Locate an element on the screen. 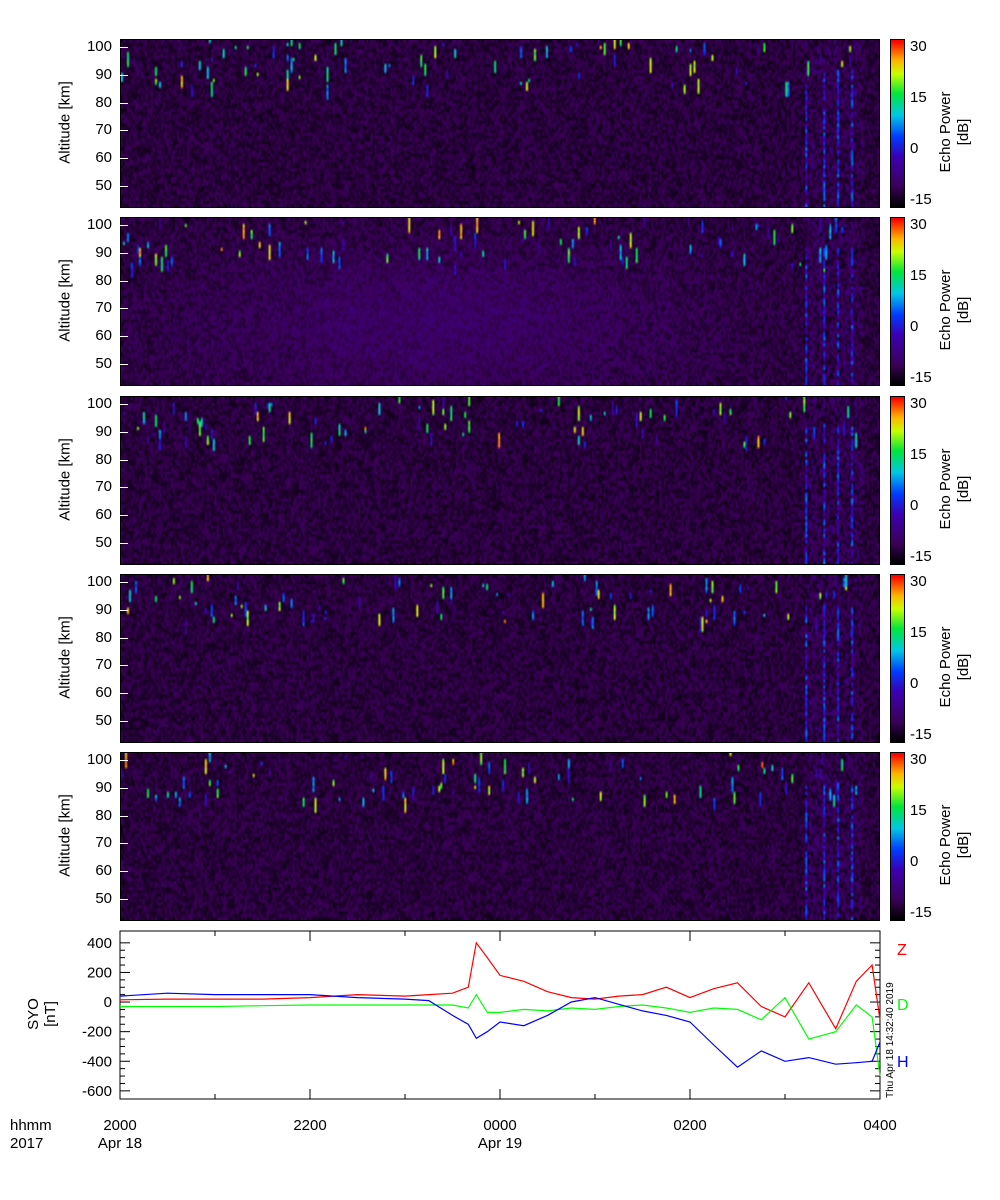 The height and width of the screenshot is (1200, 1000). y-tick-label: -600 is located at coordinates (97, 1091).